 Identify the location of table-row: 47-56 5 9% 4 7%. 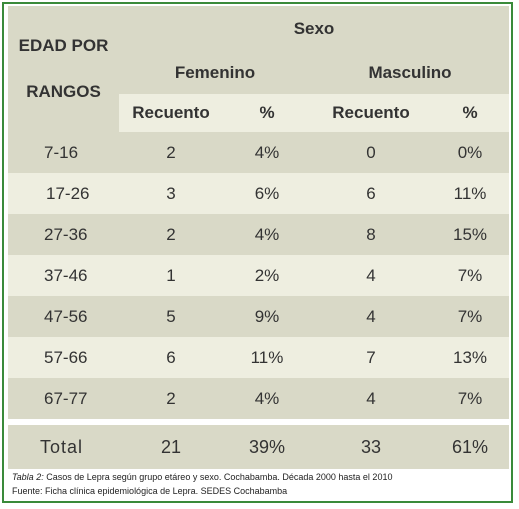
(259, 316).